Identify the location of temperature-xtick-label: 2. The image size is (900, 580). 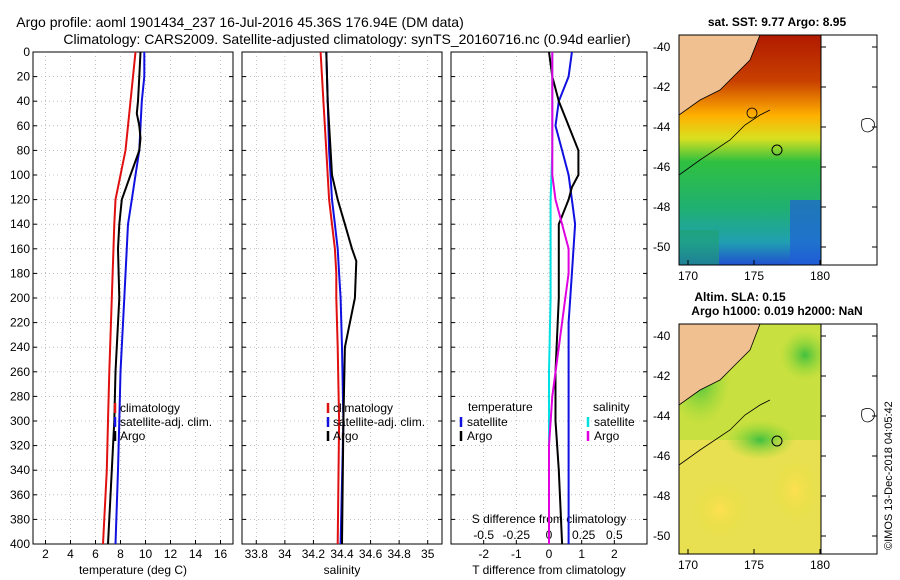
(45, 554).